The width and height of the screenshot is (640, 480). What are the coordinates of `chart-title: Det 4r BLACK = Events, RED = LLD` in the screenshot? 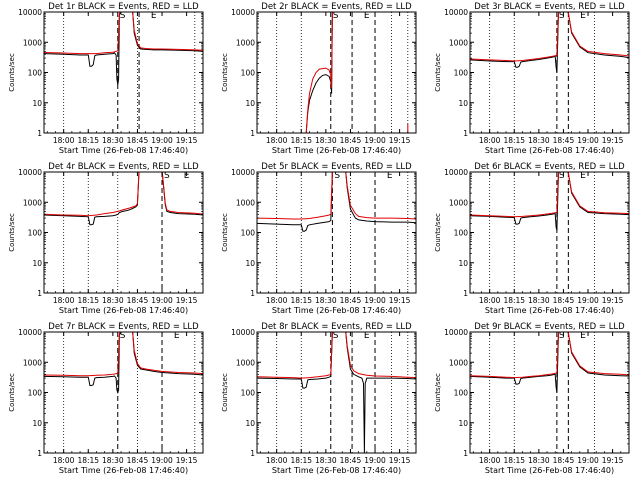 It's located at (123, 167).